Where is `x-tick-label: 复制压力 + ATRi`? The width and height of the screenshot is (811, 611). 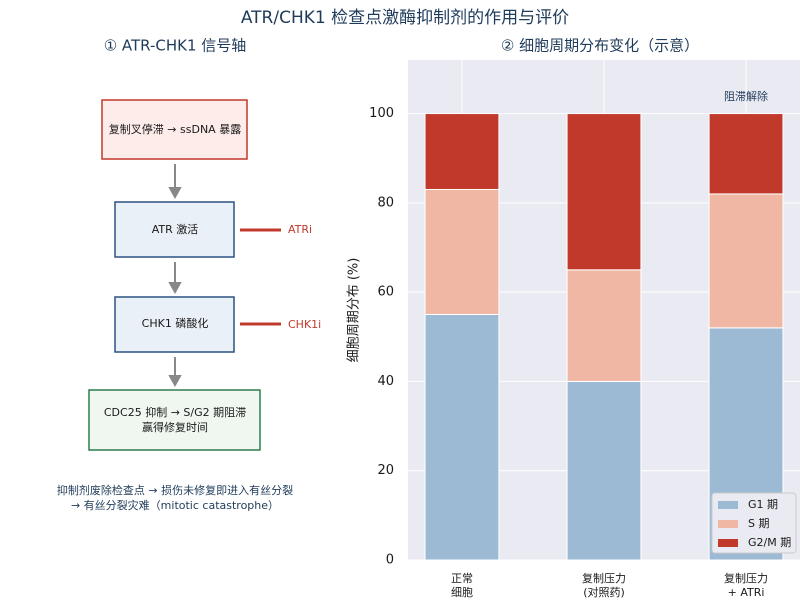 x-tick-label: 复制压力 + ATRi is located at coordinates (746, 585).